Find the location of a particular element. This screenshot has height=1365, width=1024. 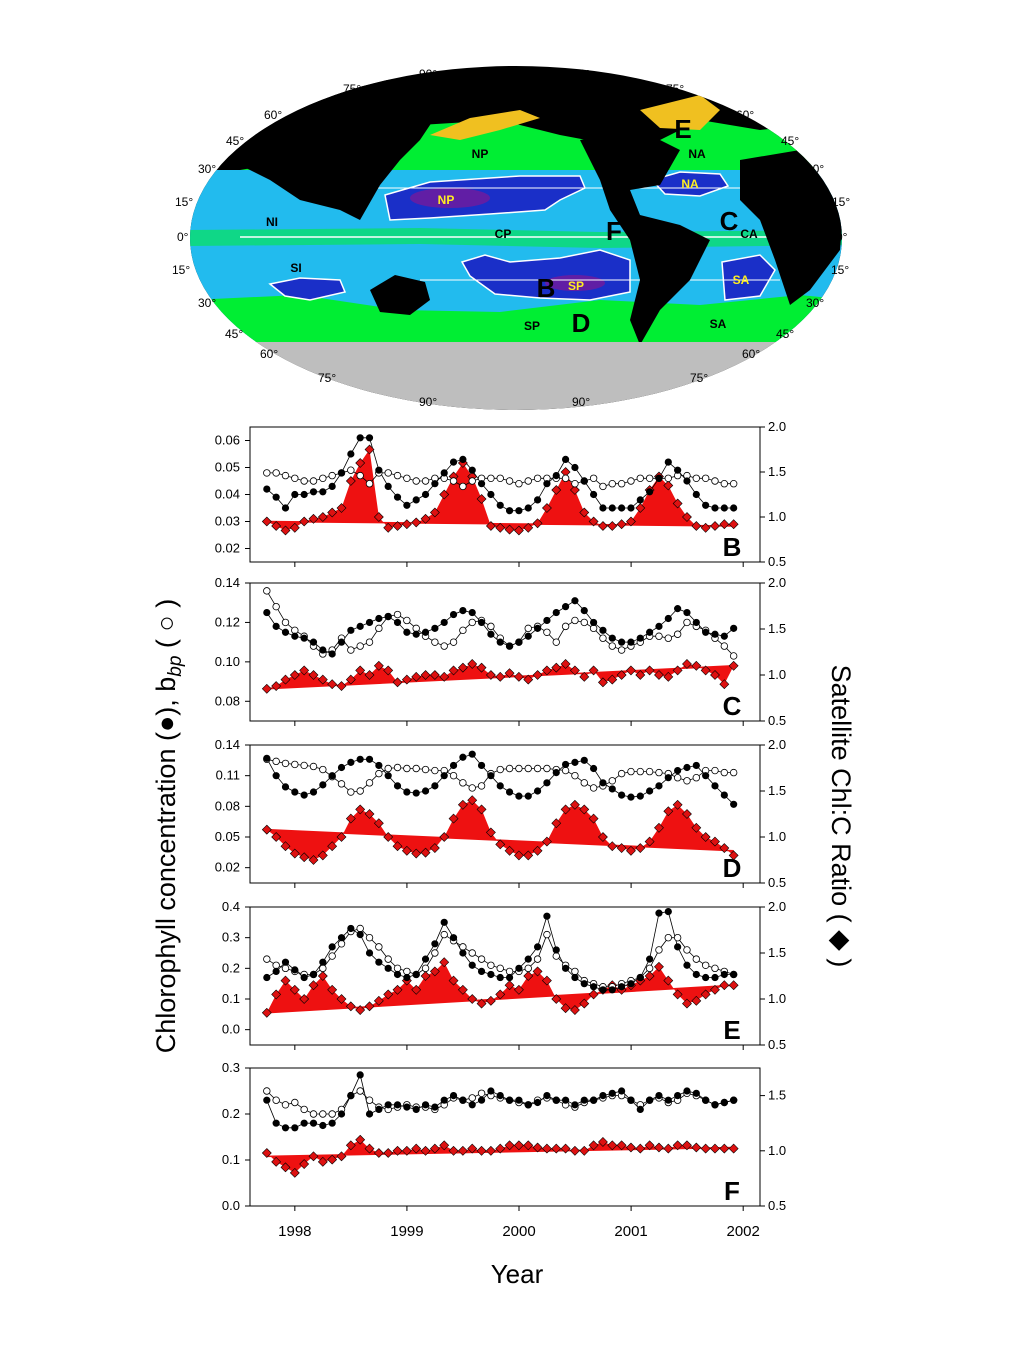

ratio-anomaly-fill is located at coordinates (500, 490).